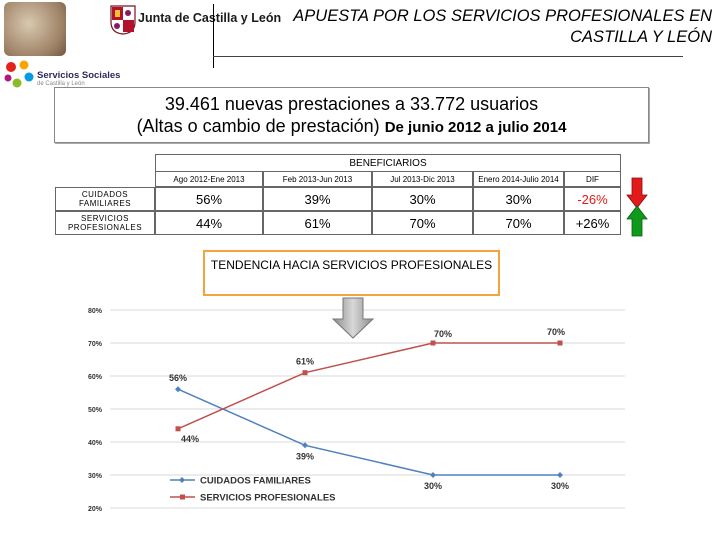  What do you see at coordinates (317, 199) in the screenshot?
I see `table-cell: 39%` at bounding box center [317, 199].